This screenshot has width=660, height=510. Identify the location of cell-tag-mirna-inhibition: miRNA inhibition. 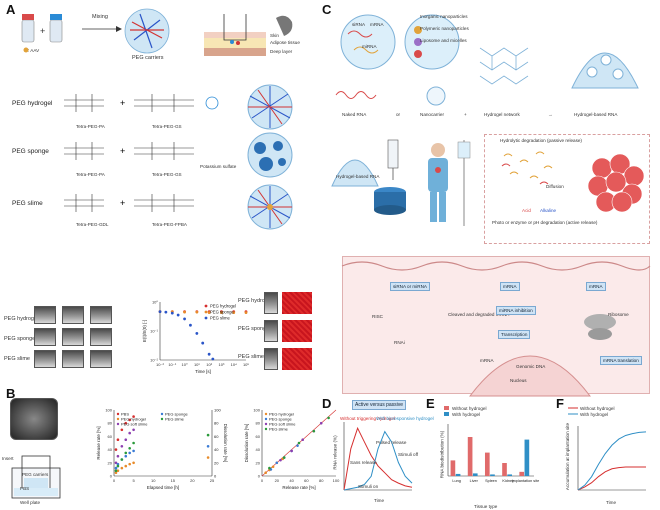
(516, 310).